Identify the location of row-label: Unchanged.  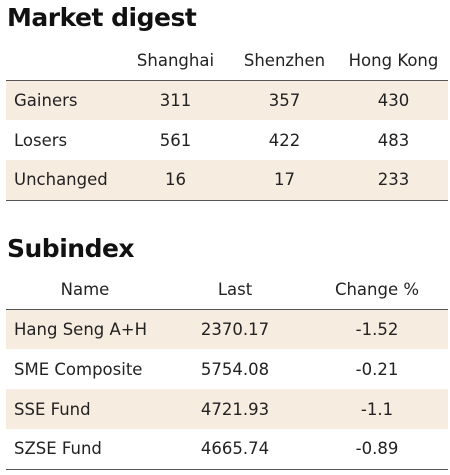
(63, 180).